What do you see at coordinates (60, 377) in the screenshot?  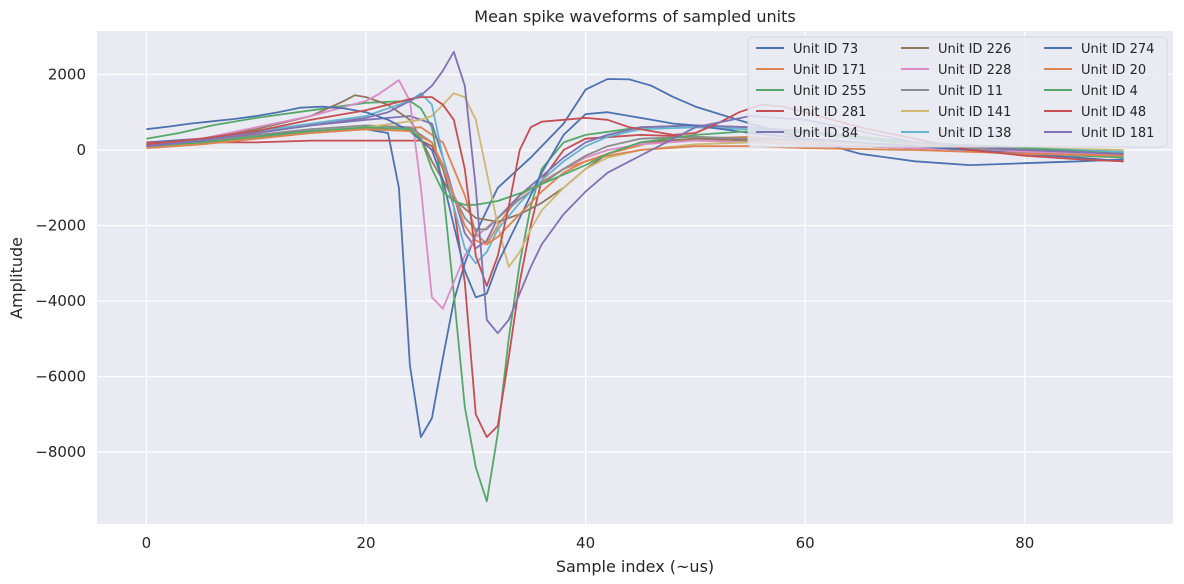 I see `y-tick-label: −6000` at bounding box center [60, 377].